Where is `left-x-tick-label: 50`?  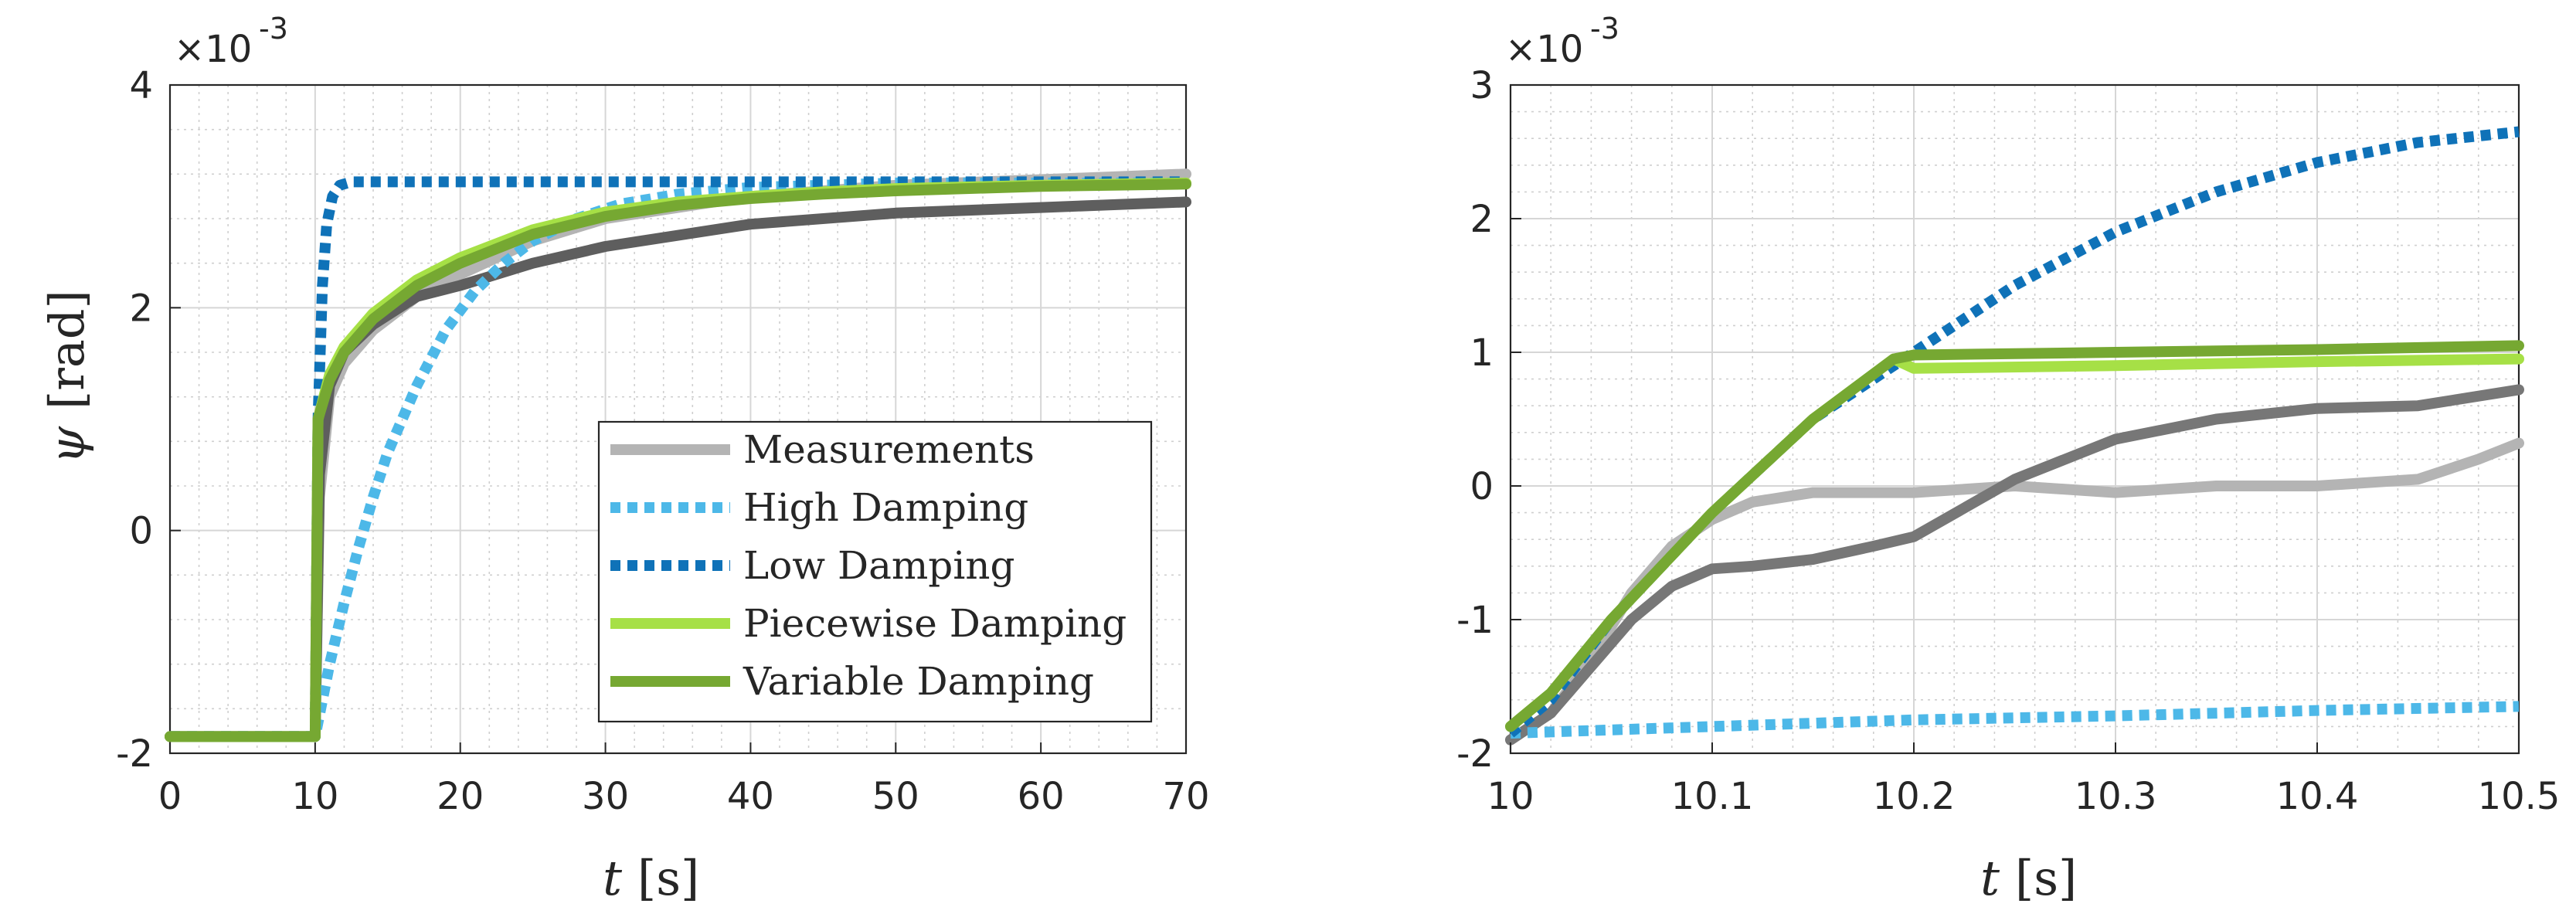 left-x-tick-label: 50 is located at coordinates (895, 796).